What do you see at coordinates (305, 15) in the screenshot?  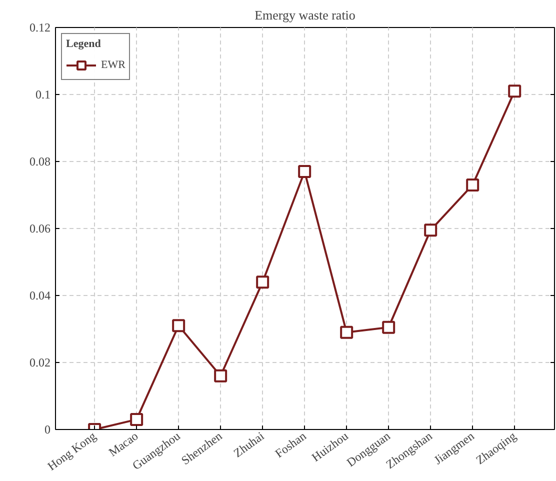 I see `chart-title: Emergy waste ratio` at bounding box center [305, 15].